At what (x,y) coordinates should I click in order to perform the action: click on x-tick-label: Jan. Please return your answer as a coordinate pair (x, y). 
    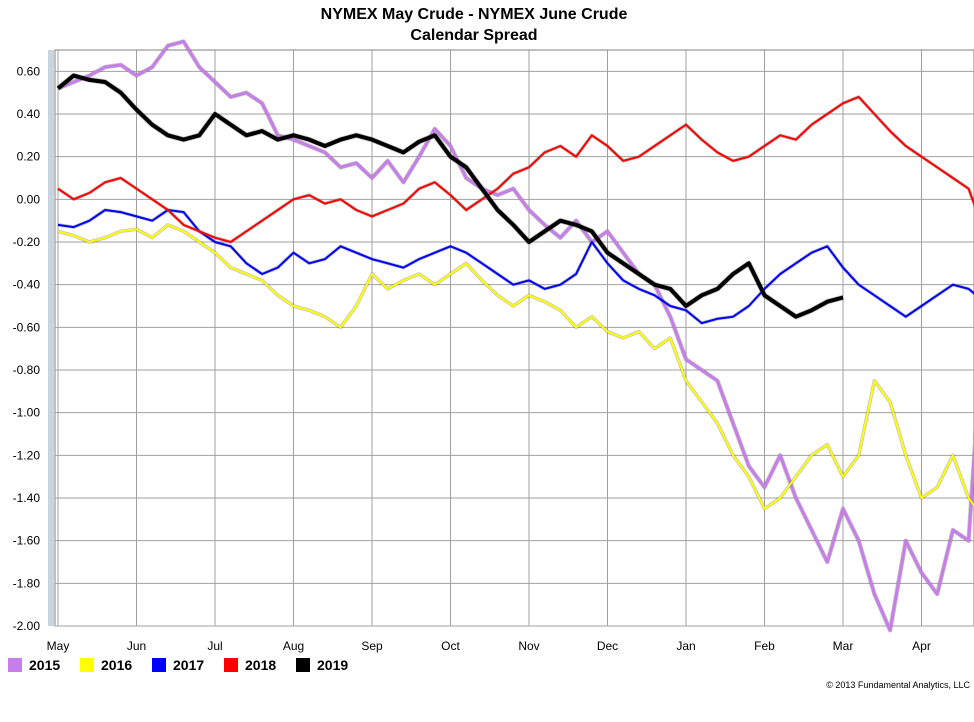
    Looking at the image, I should click on (685, 646).